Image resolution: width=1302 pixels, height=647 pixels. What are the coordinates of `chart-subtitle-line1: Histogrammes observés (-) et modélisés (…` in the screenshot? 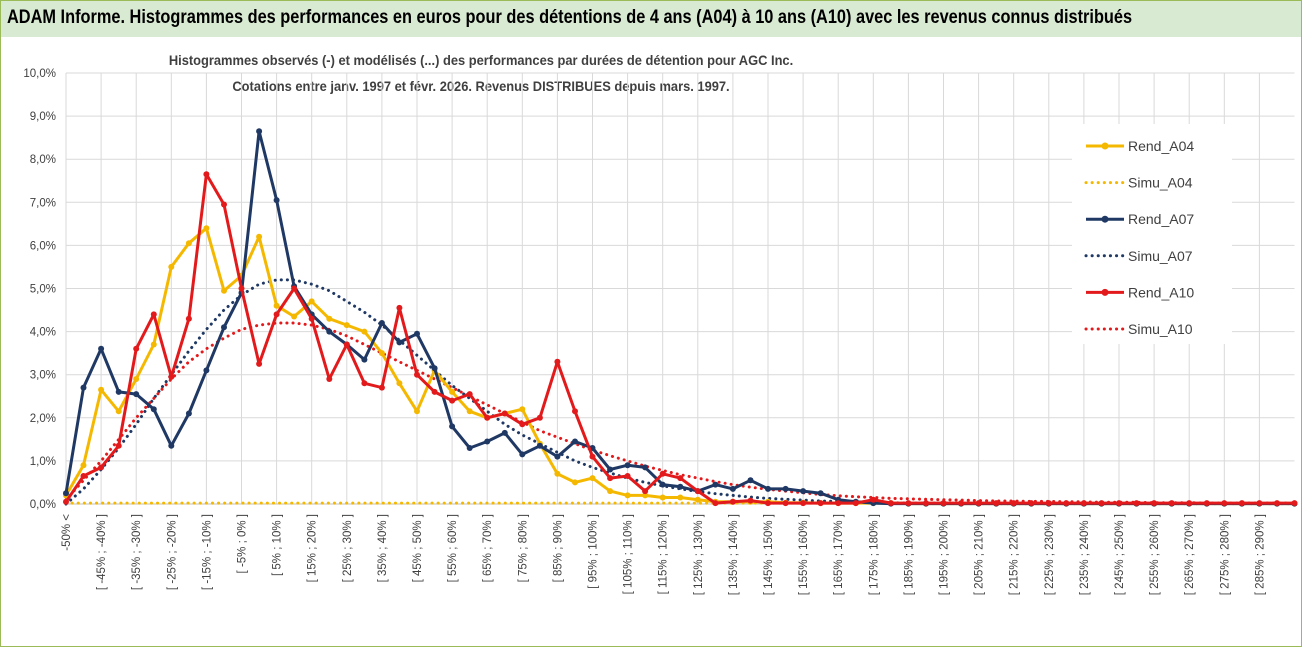 It's located at (481, 60).